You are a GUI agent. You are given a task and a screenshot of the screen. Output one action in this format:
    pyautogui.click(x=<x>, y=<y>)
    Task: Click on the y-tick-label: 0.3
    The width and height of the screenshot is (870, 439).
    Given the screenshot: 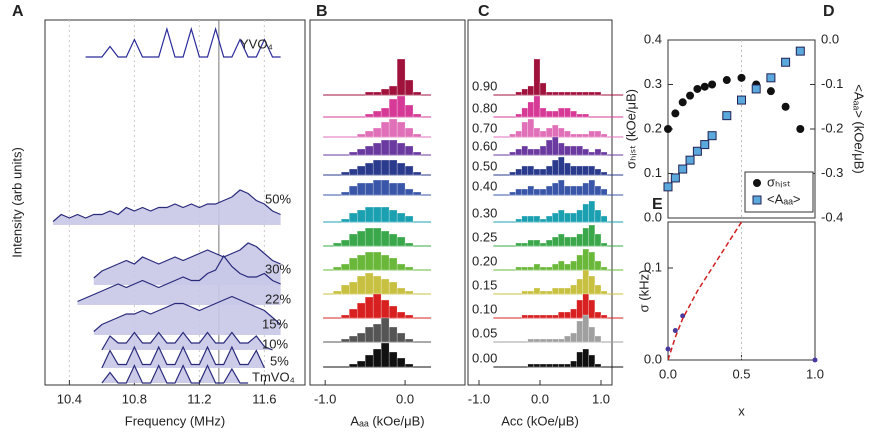 What is the action you would take?
    pyautogui.click(x=653, y=83)
    